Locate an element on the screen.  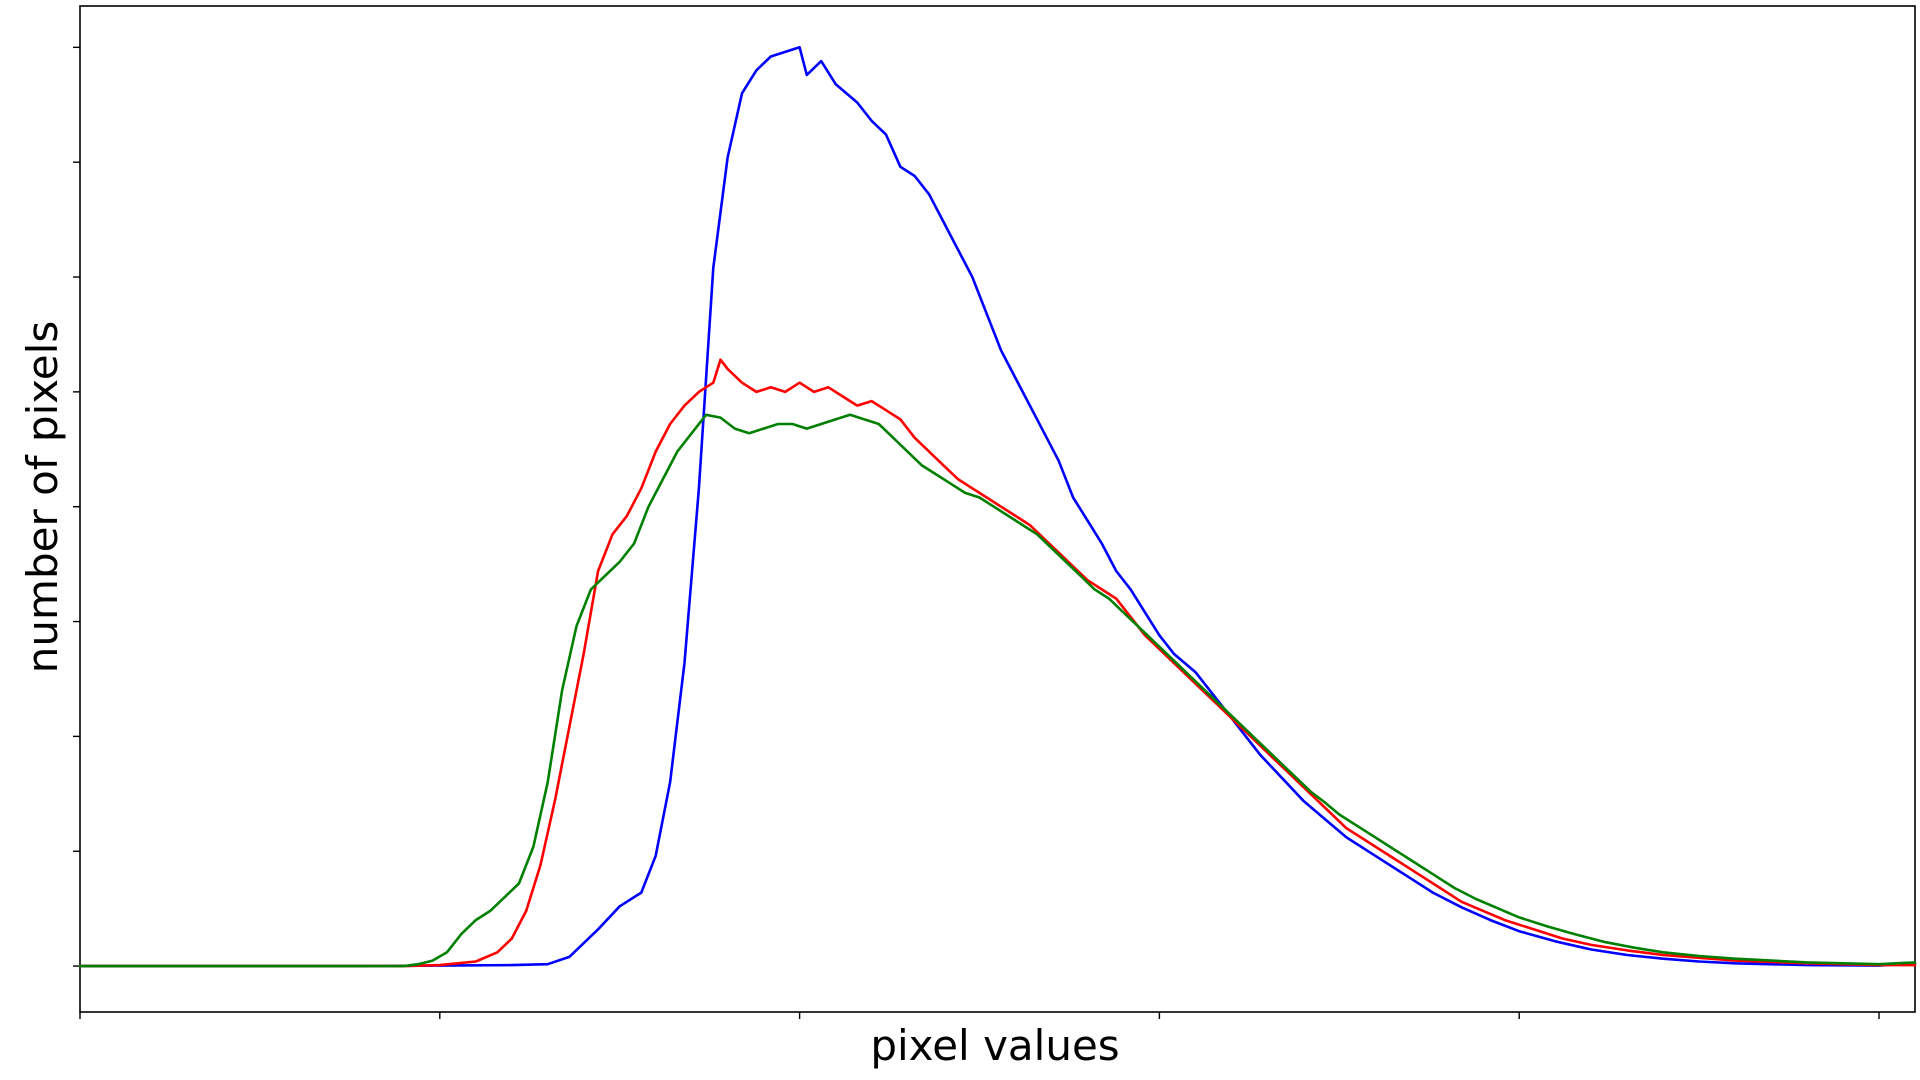
y-axis-ticks is located at coordinates (76, 506).